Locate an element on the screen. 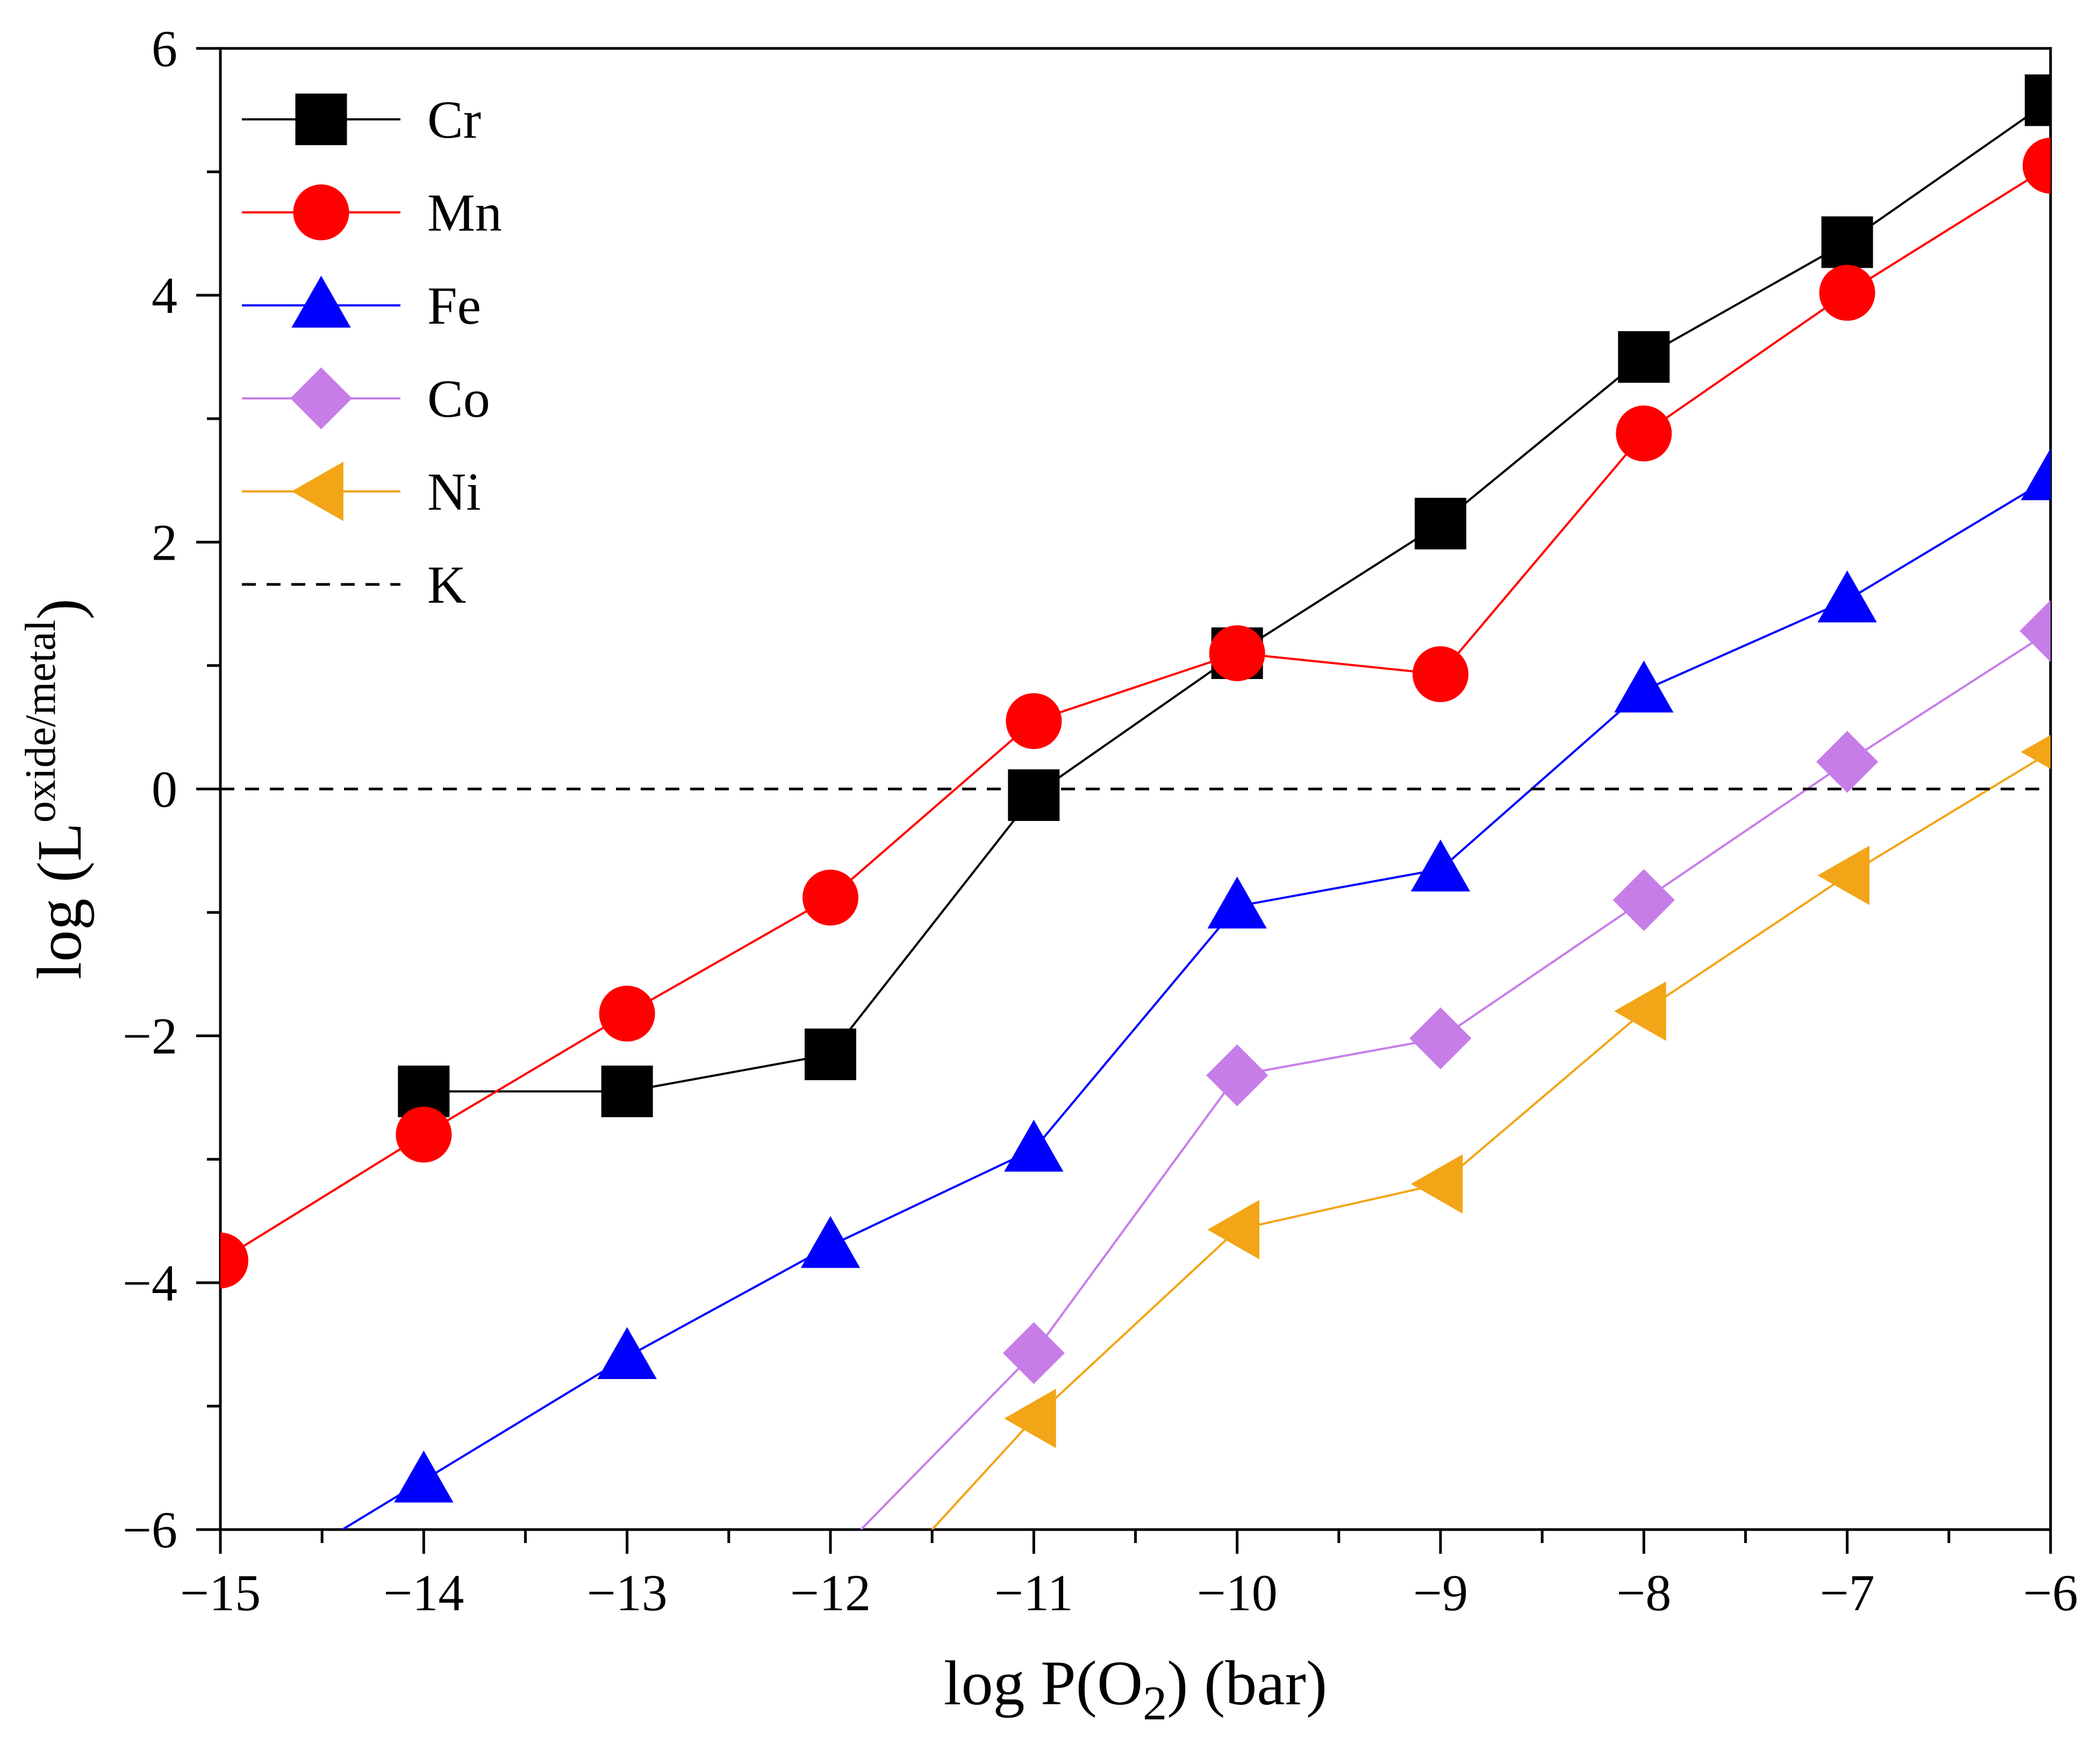 This screenshot has width=2100, height=1750. legend-marker-ni is located at coordinates (317, 491).